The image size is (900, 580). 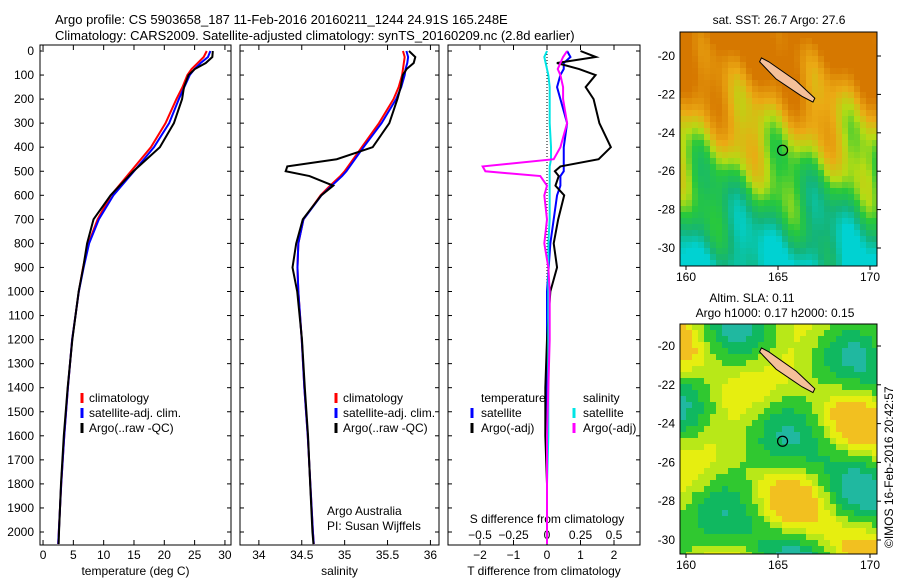 I want to click on x-tick-label: 5, so click(x=73, y=555).